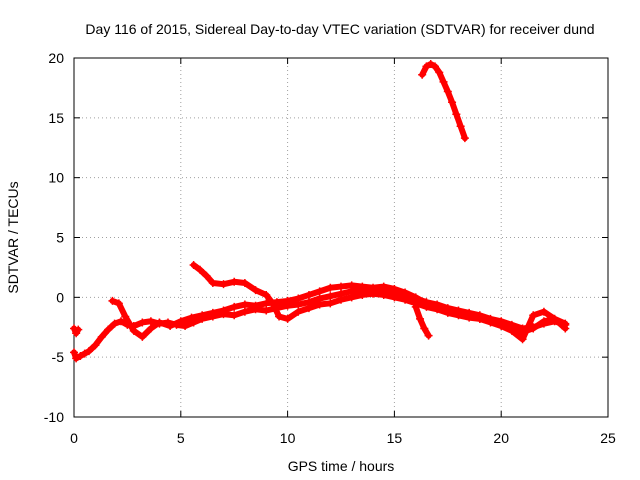 Image resolution: width=640 pixels, height=480 pixels. What do you see at coordinates (58, 357) in the screenshot?
I see `y-tick-label: -5` at bounding box center [58, 357].